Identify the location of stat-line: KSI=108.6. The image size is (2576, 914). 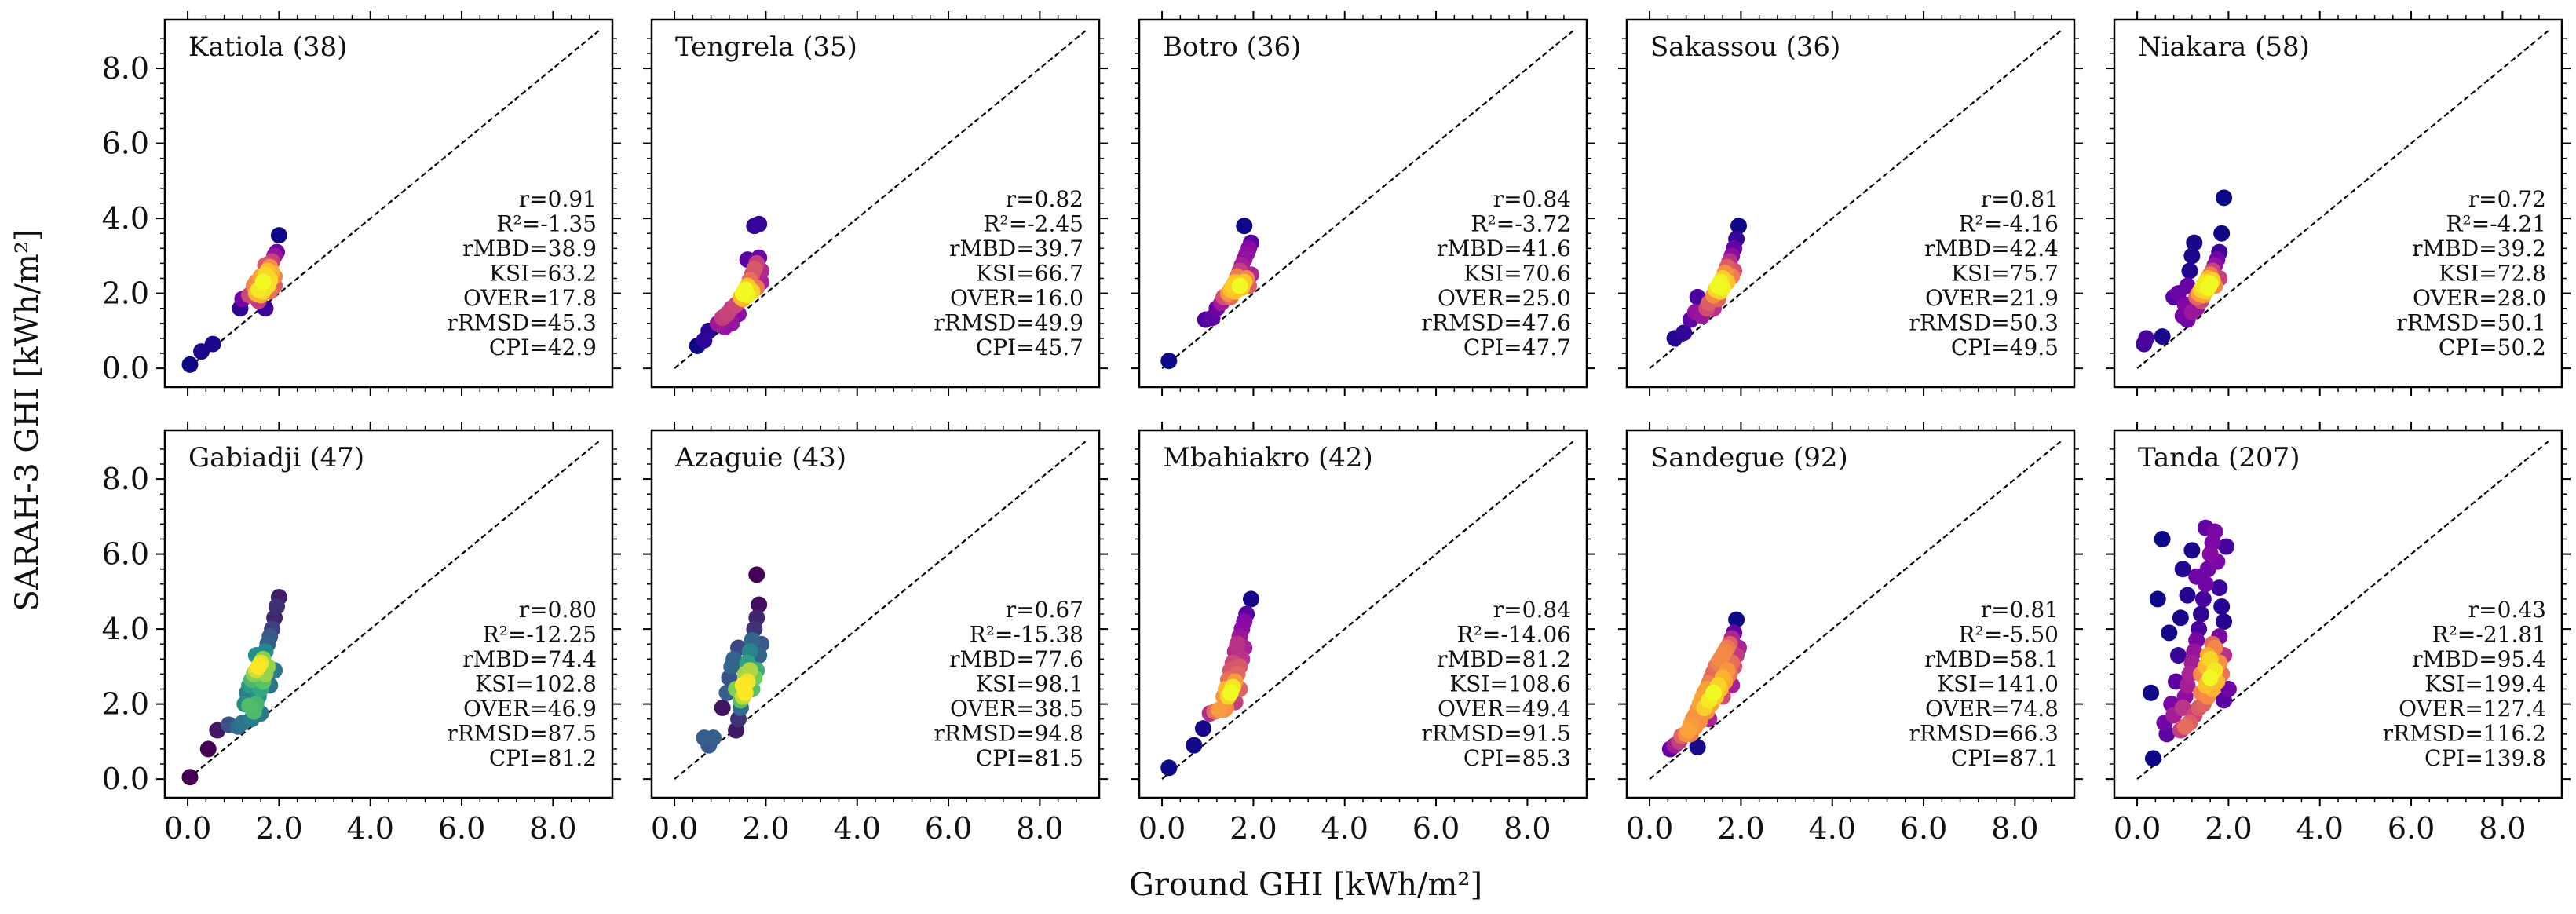
(1510, 684).